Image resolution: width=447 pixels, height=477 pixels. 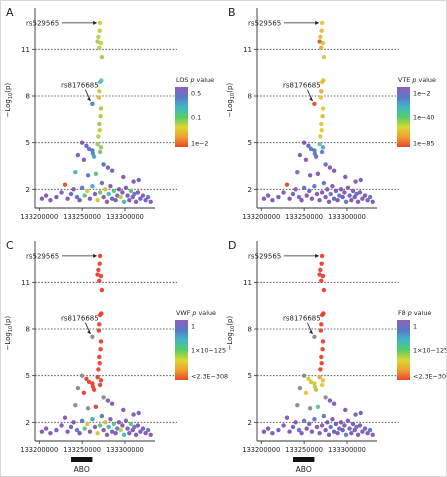 What do you see at coordinates (232, 245) in the screenshot?
I see `panel-letter: D` at bounding box center [232, 245].